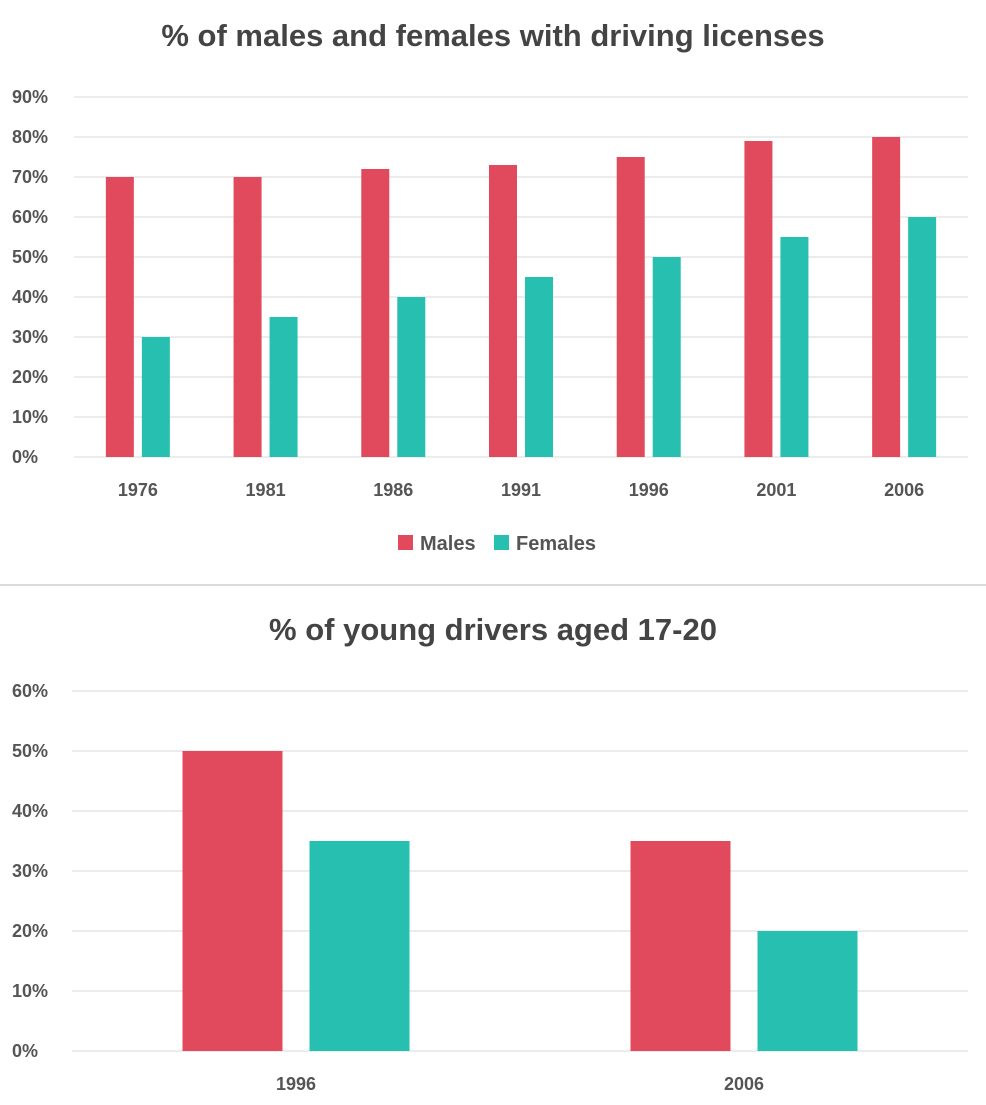  What do you see at coordinates (744, 1084) in the screenshot?
I see `chart2-x-tick-label: 2006` at bounding box center [744, 1084].